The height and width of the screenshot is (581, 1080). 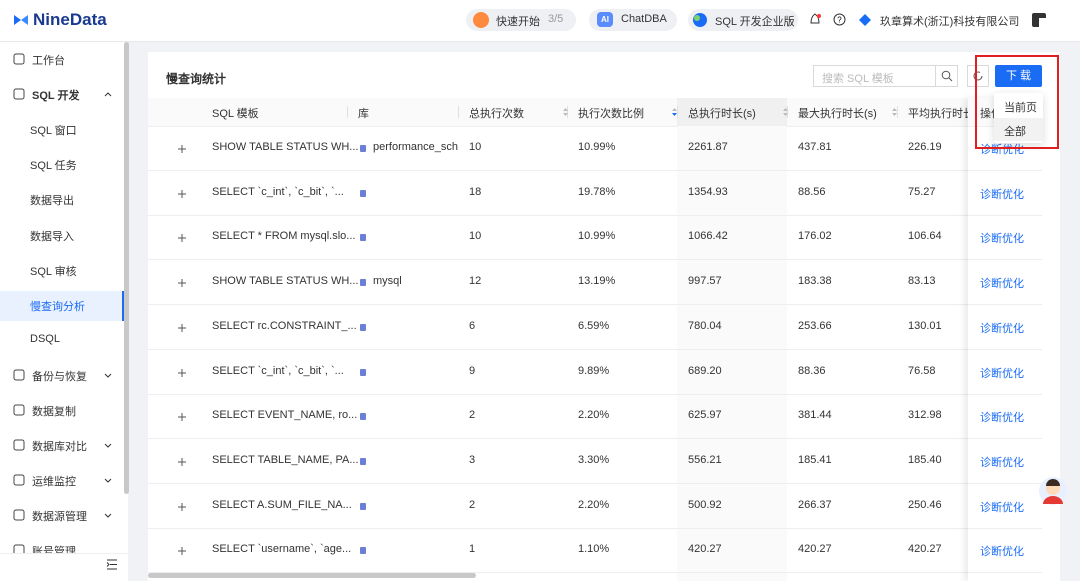 What do you see at coordinates (743, 20) in the screenshot?
I see `edition-btn` at bounding box center [743, 20].